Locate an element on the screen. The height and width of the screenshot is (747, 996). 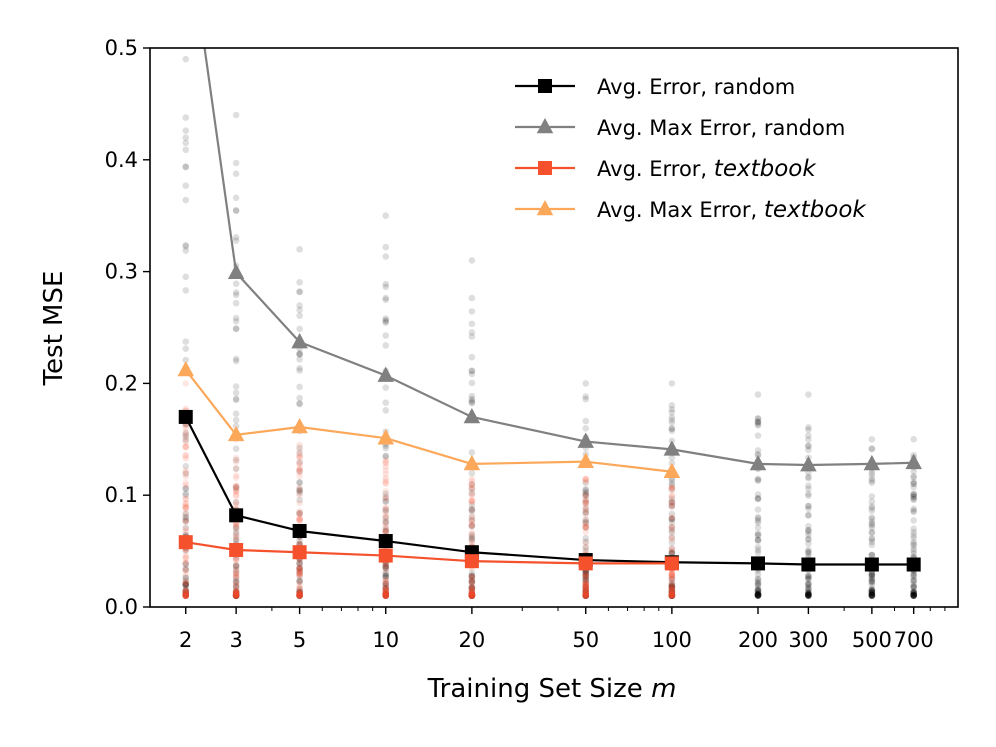
x-tick-label-10: 700 is located at coordinates (914, 640).